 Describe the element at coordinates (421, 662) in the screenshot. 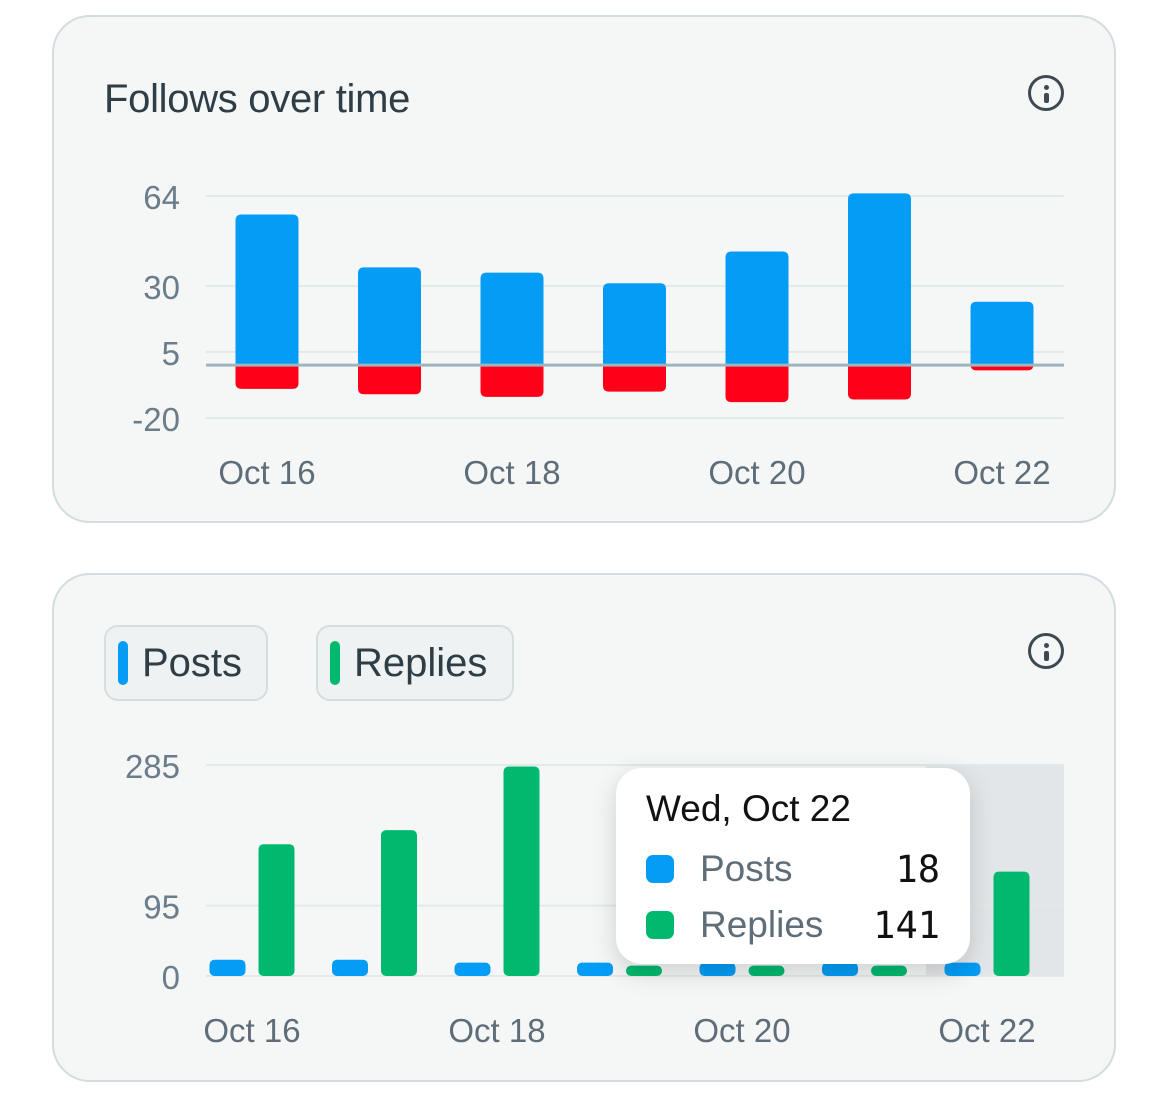

I see `legend-label-replies: Replies` at that location.